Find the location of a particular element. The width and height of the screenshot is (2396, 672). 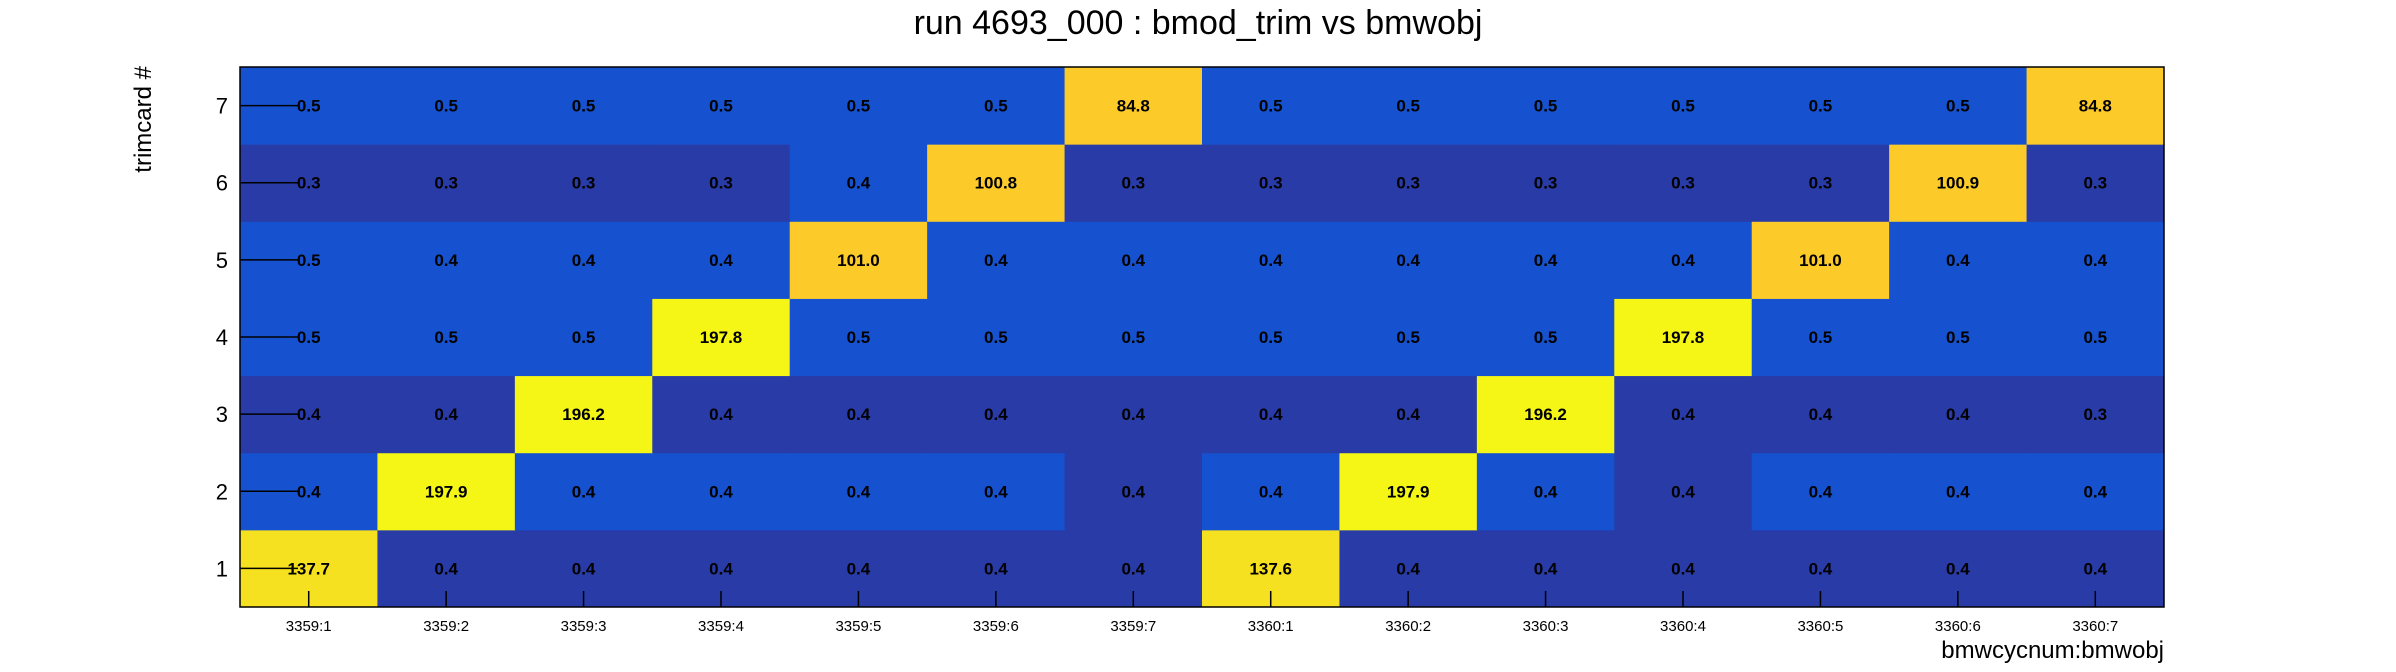

cell-value-label: 196.2 is located at coordinates (1545, 414).